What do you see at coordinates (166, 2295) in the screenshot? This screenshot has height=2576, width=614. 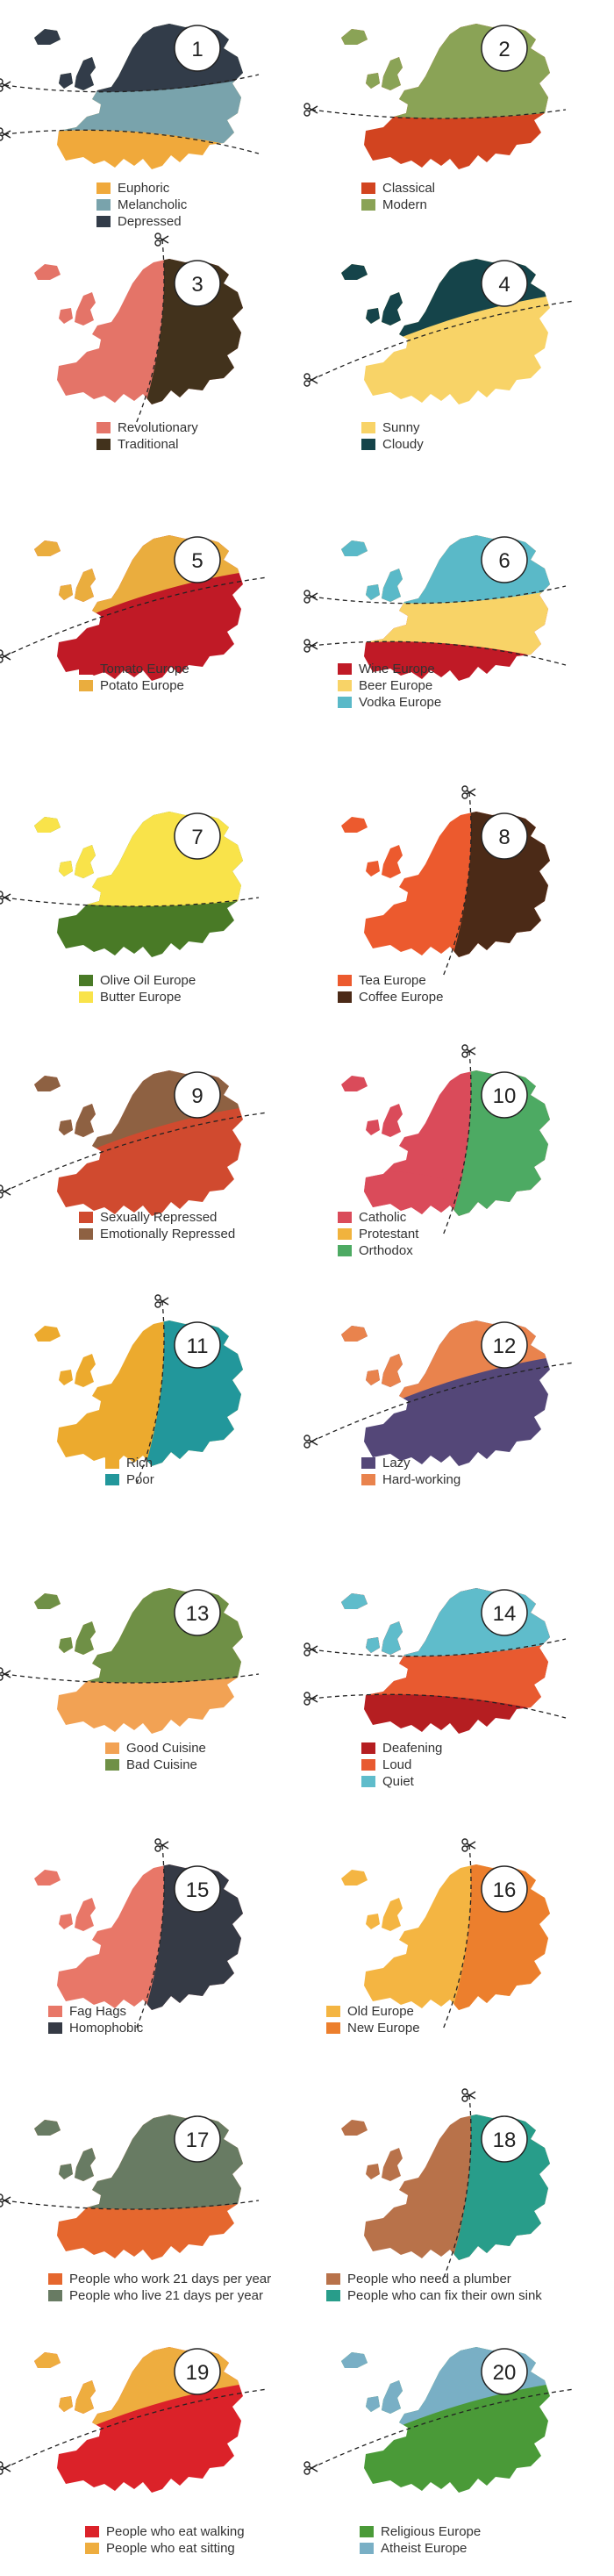 I see `legend-label: People who live 21 days per year` at bounding box center [166, 2295].